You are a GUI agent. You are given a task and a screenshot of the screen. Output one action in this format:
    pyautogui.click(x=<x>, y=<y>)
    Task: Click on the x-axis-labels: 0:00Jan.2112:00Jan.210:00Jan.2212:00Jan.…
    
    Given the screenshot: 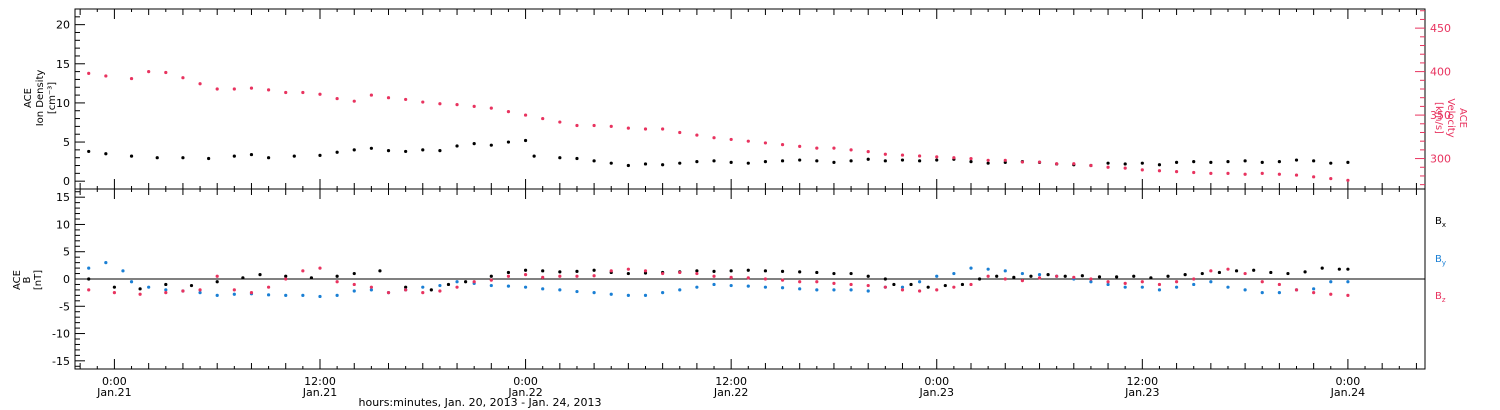 What is the action you would take?
    pyautogui.click(x=730, y=387)
    